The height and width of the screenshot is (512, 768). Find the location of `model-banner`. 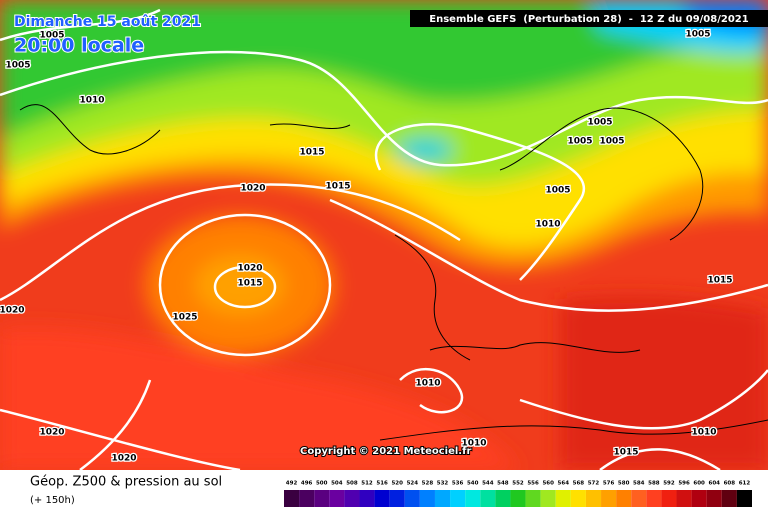

model-banner is located at coordinates (589, 18).